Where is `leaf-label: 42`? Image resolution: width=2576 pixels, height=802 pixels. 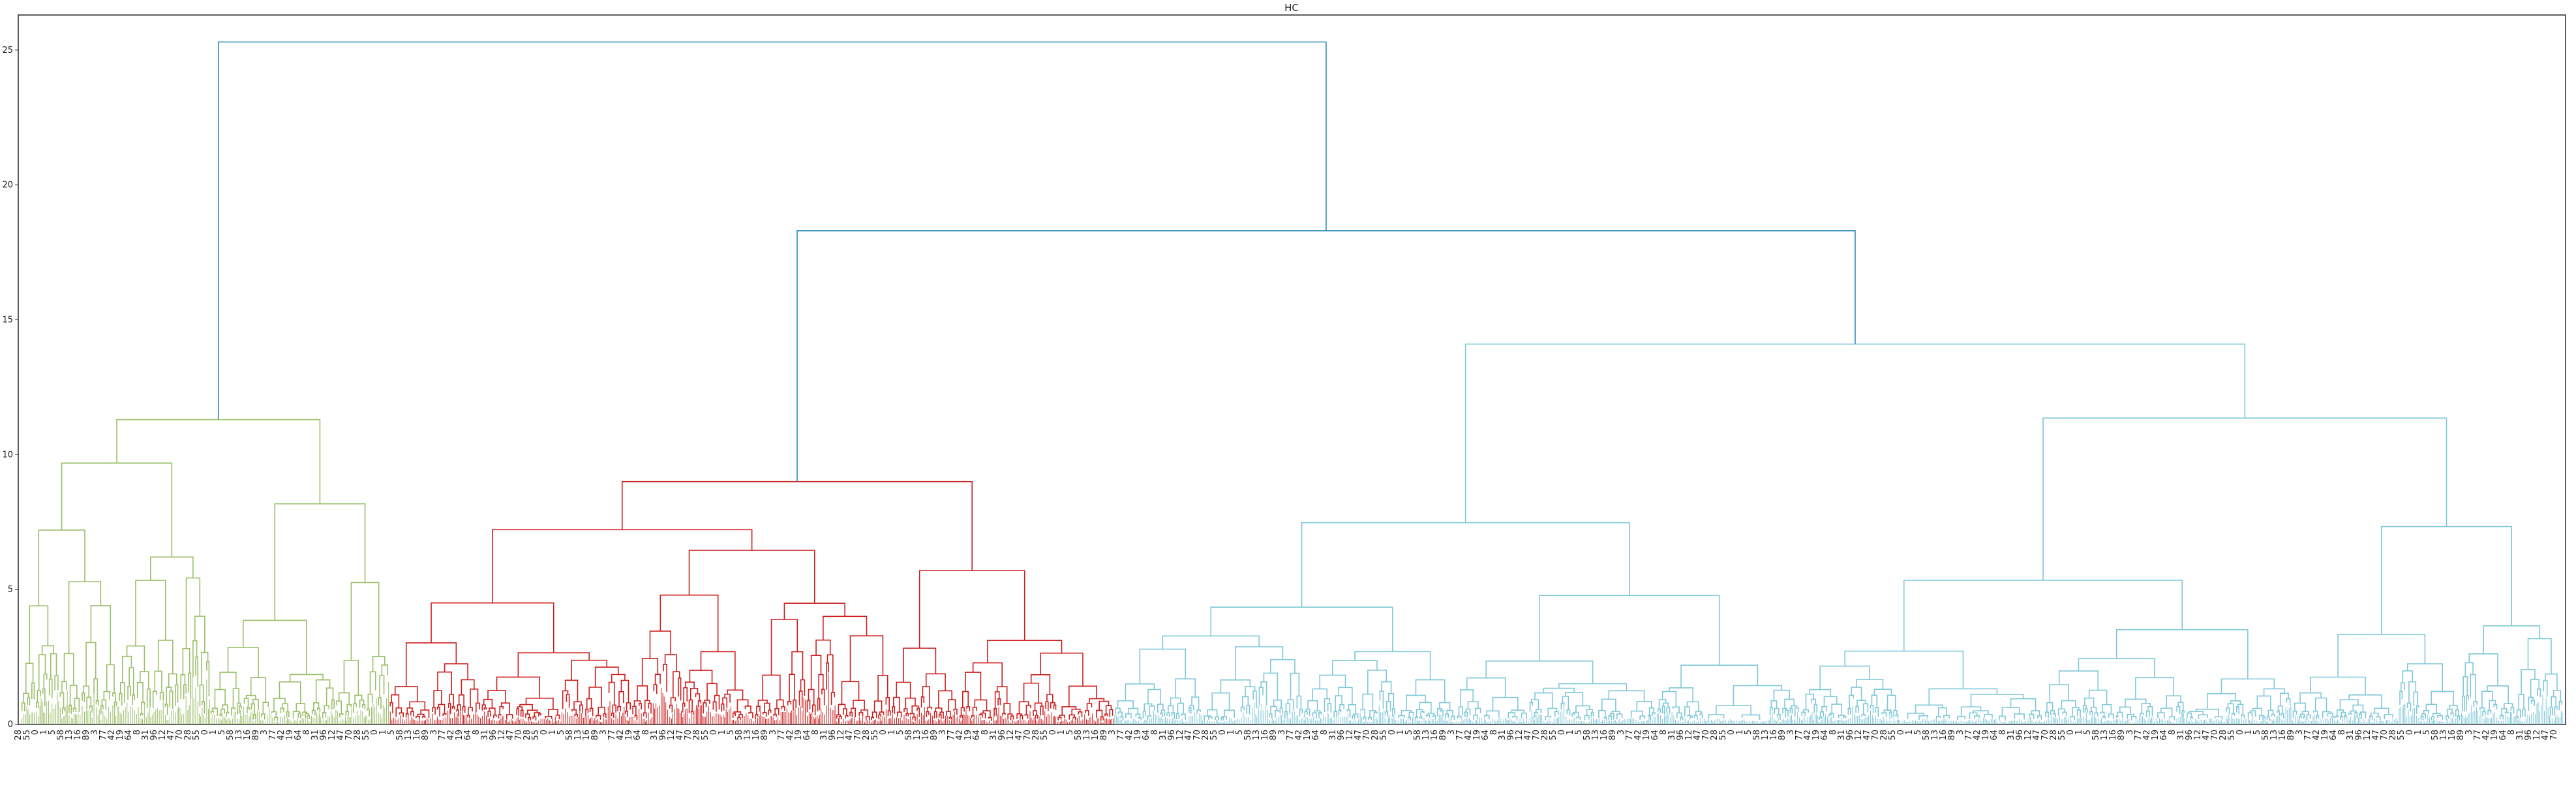
leaf-label: 42 is located at coordinates (621, 735).